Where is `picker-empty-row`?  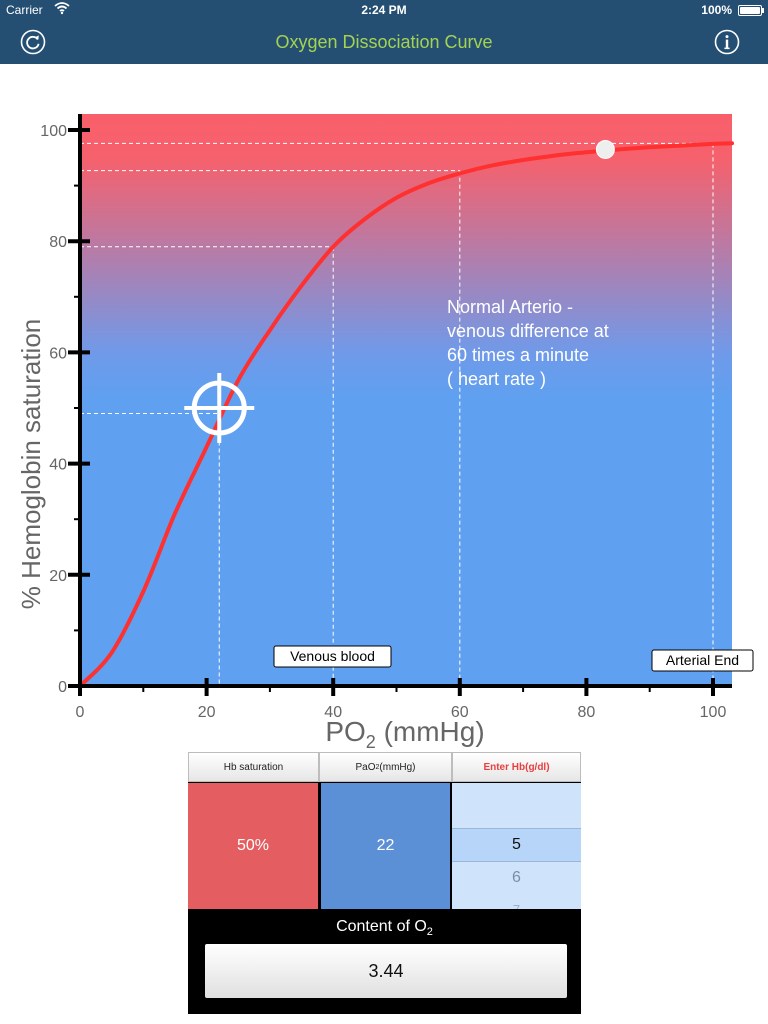 picker-empty-row is located at coordinates (516, 799).